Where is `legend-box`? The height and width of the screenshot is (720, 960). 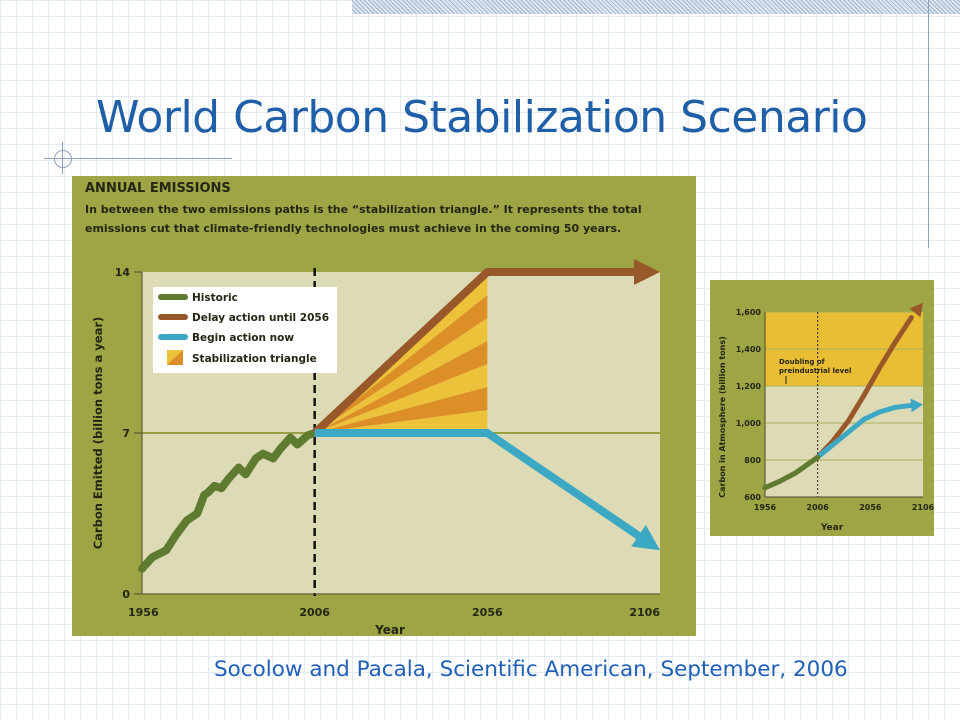
legend-box is located at coordinates (245, 330).